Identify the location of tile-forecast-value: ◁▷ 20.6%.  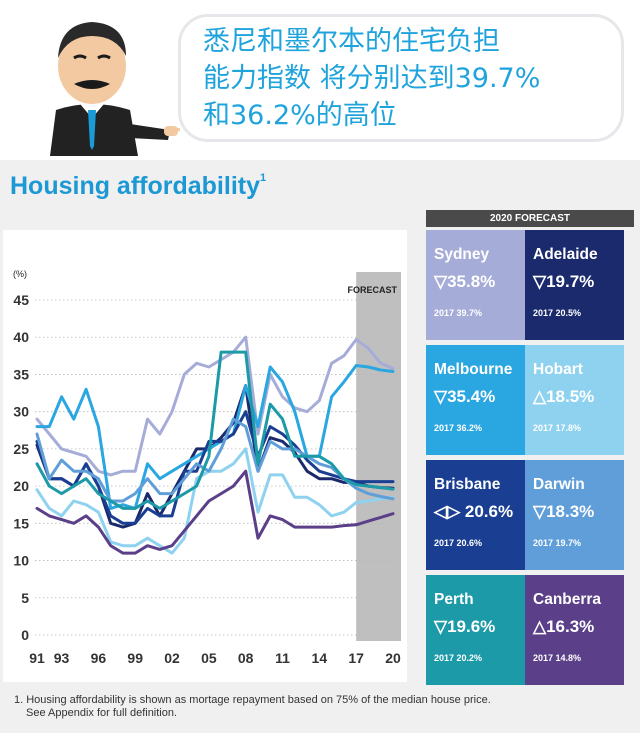
(474, 511).